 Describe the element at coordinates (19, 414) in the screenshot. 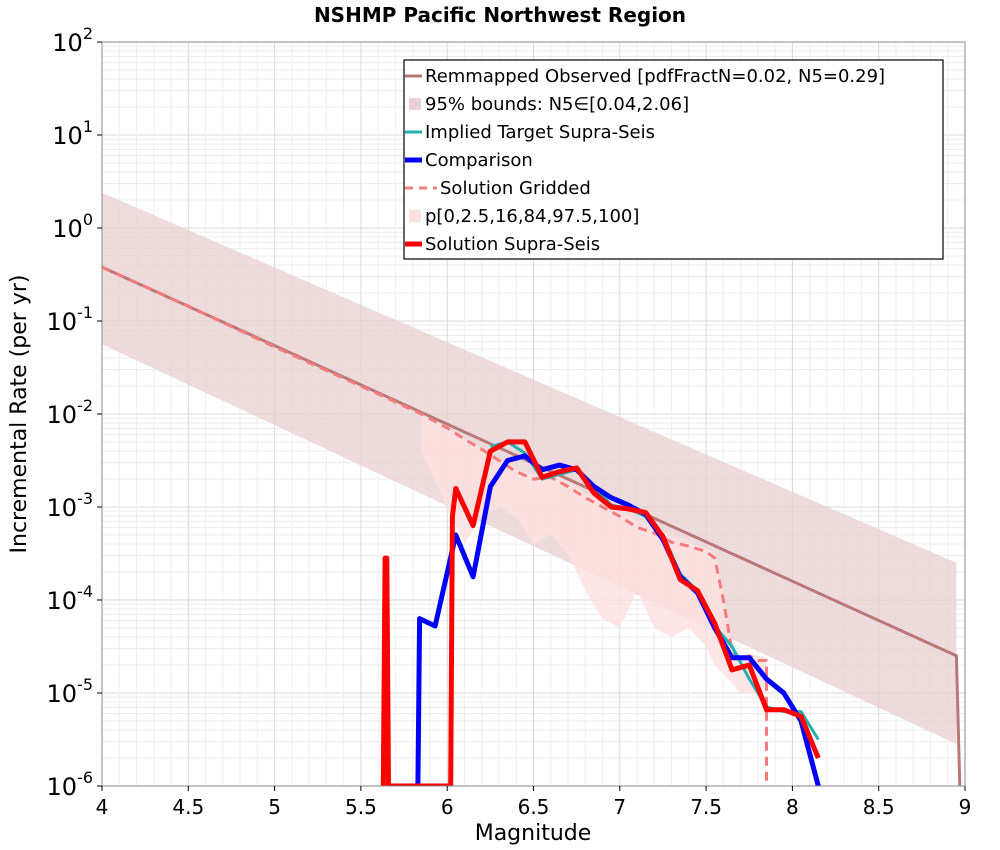

I see `y-axis-label: Incremental Rate (per yr)` at that location.